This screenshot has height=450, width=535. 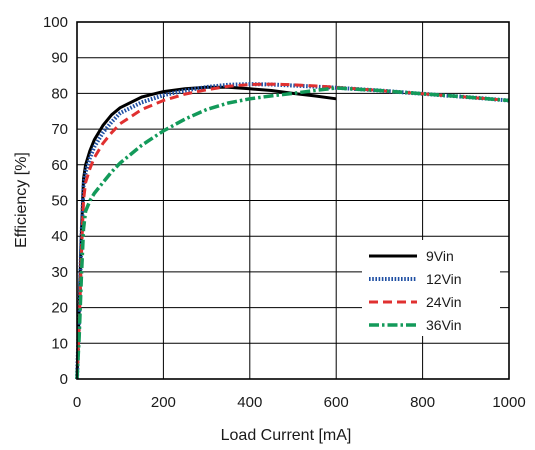 I want to click on x-tick-label: 200, so click(x=163, y=402).